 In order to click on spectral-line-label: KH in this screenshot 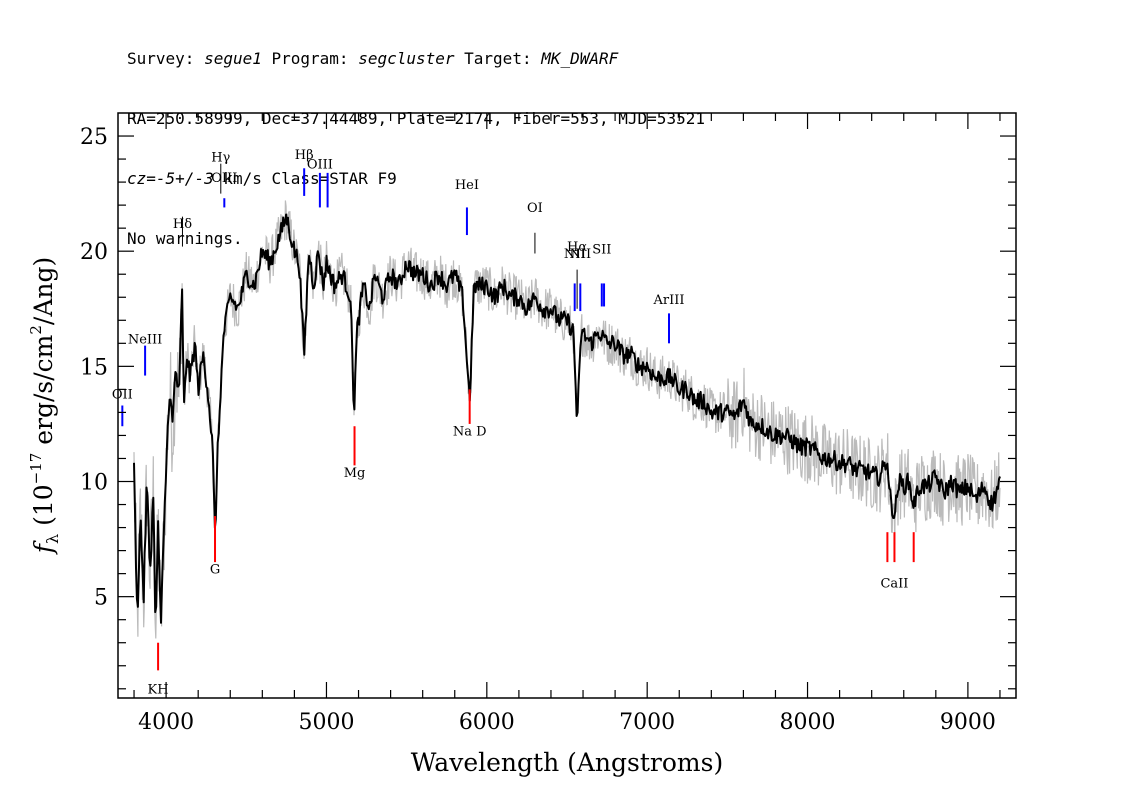, I will do `click(158, 689)`.